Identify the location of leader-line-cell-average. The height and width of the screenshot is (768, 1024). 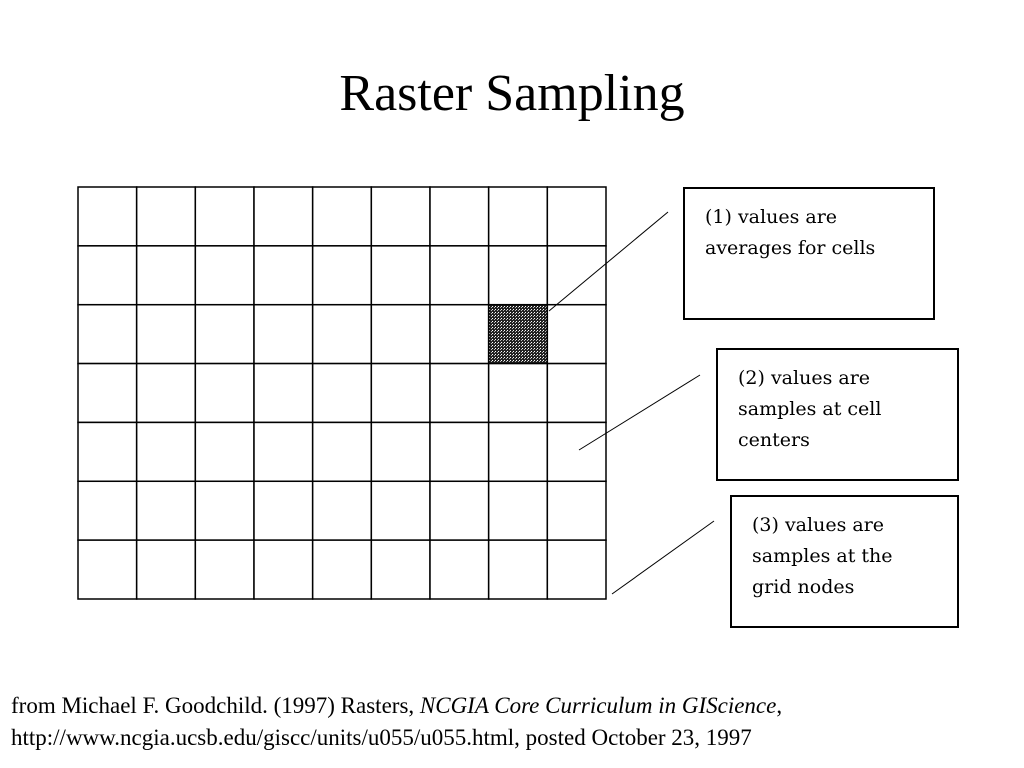
(608, 261).